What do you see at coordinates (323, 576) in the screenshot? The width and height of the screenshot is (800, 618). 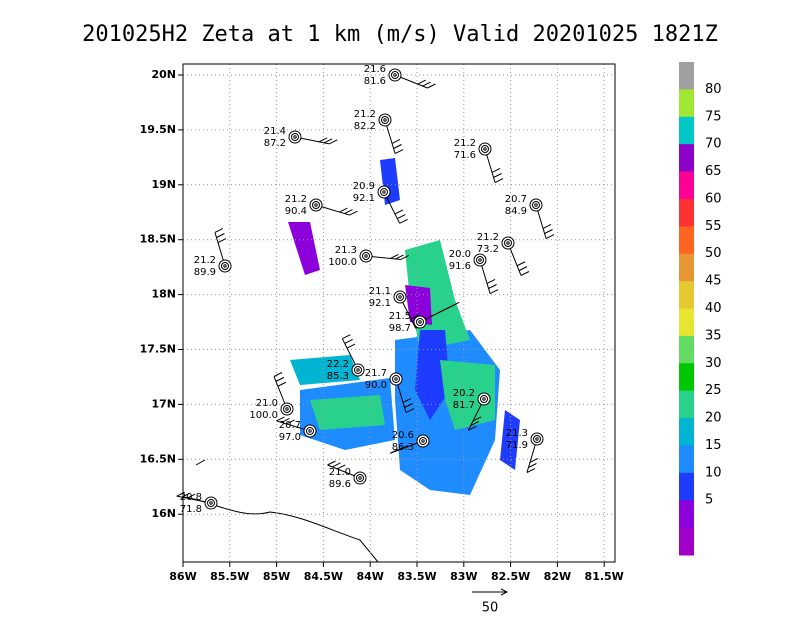 I see `lon-label: 84.5W` at bounding box center [323, 576].